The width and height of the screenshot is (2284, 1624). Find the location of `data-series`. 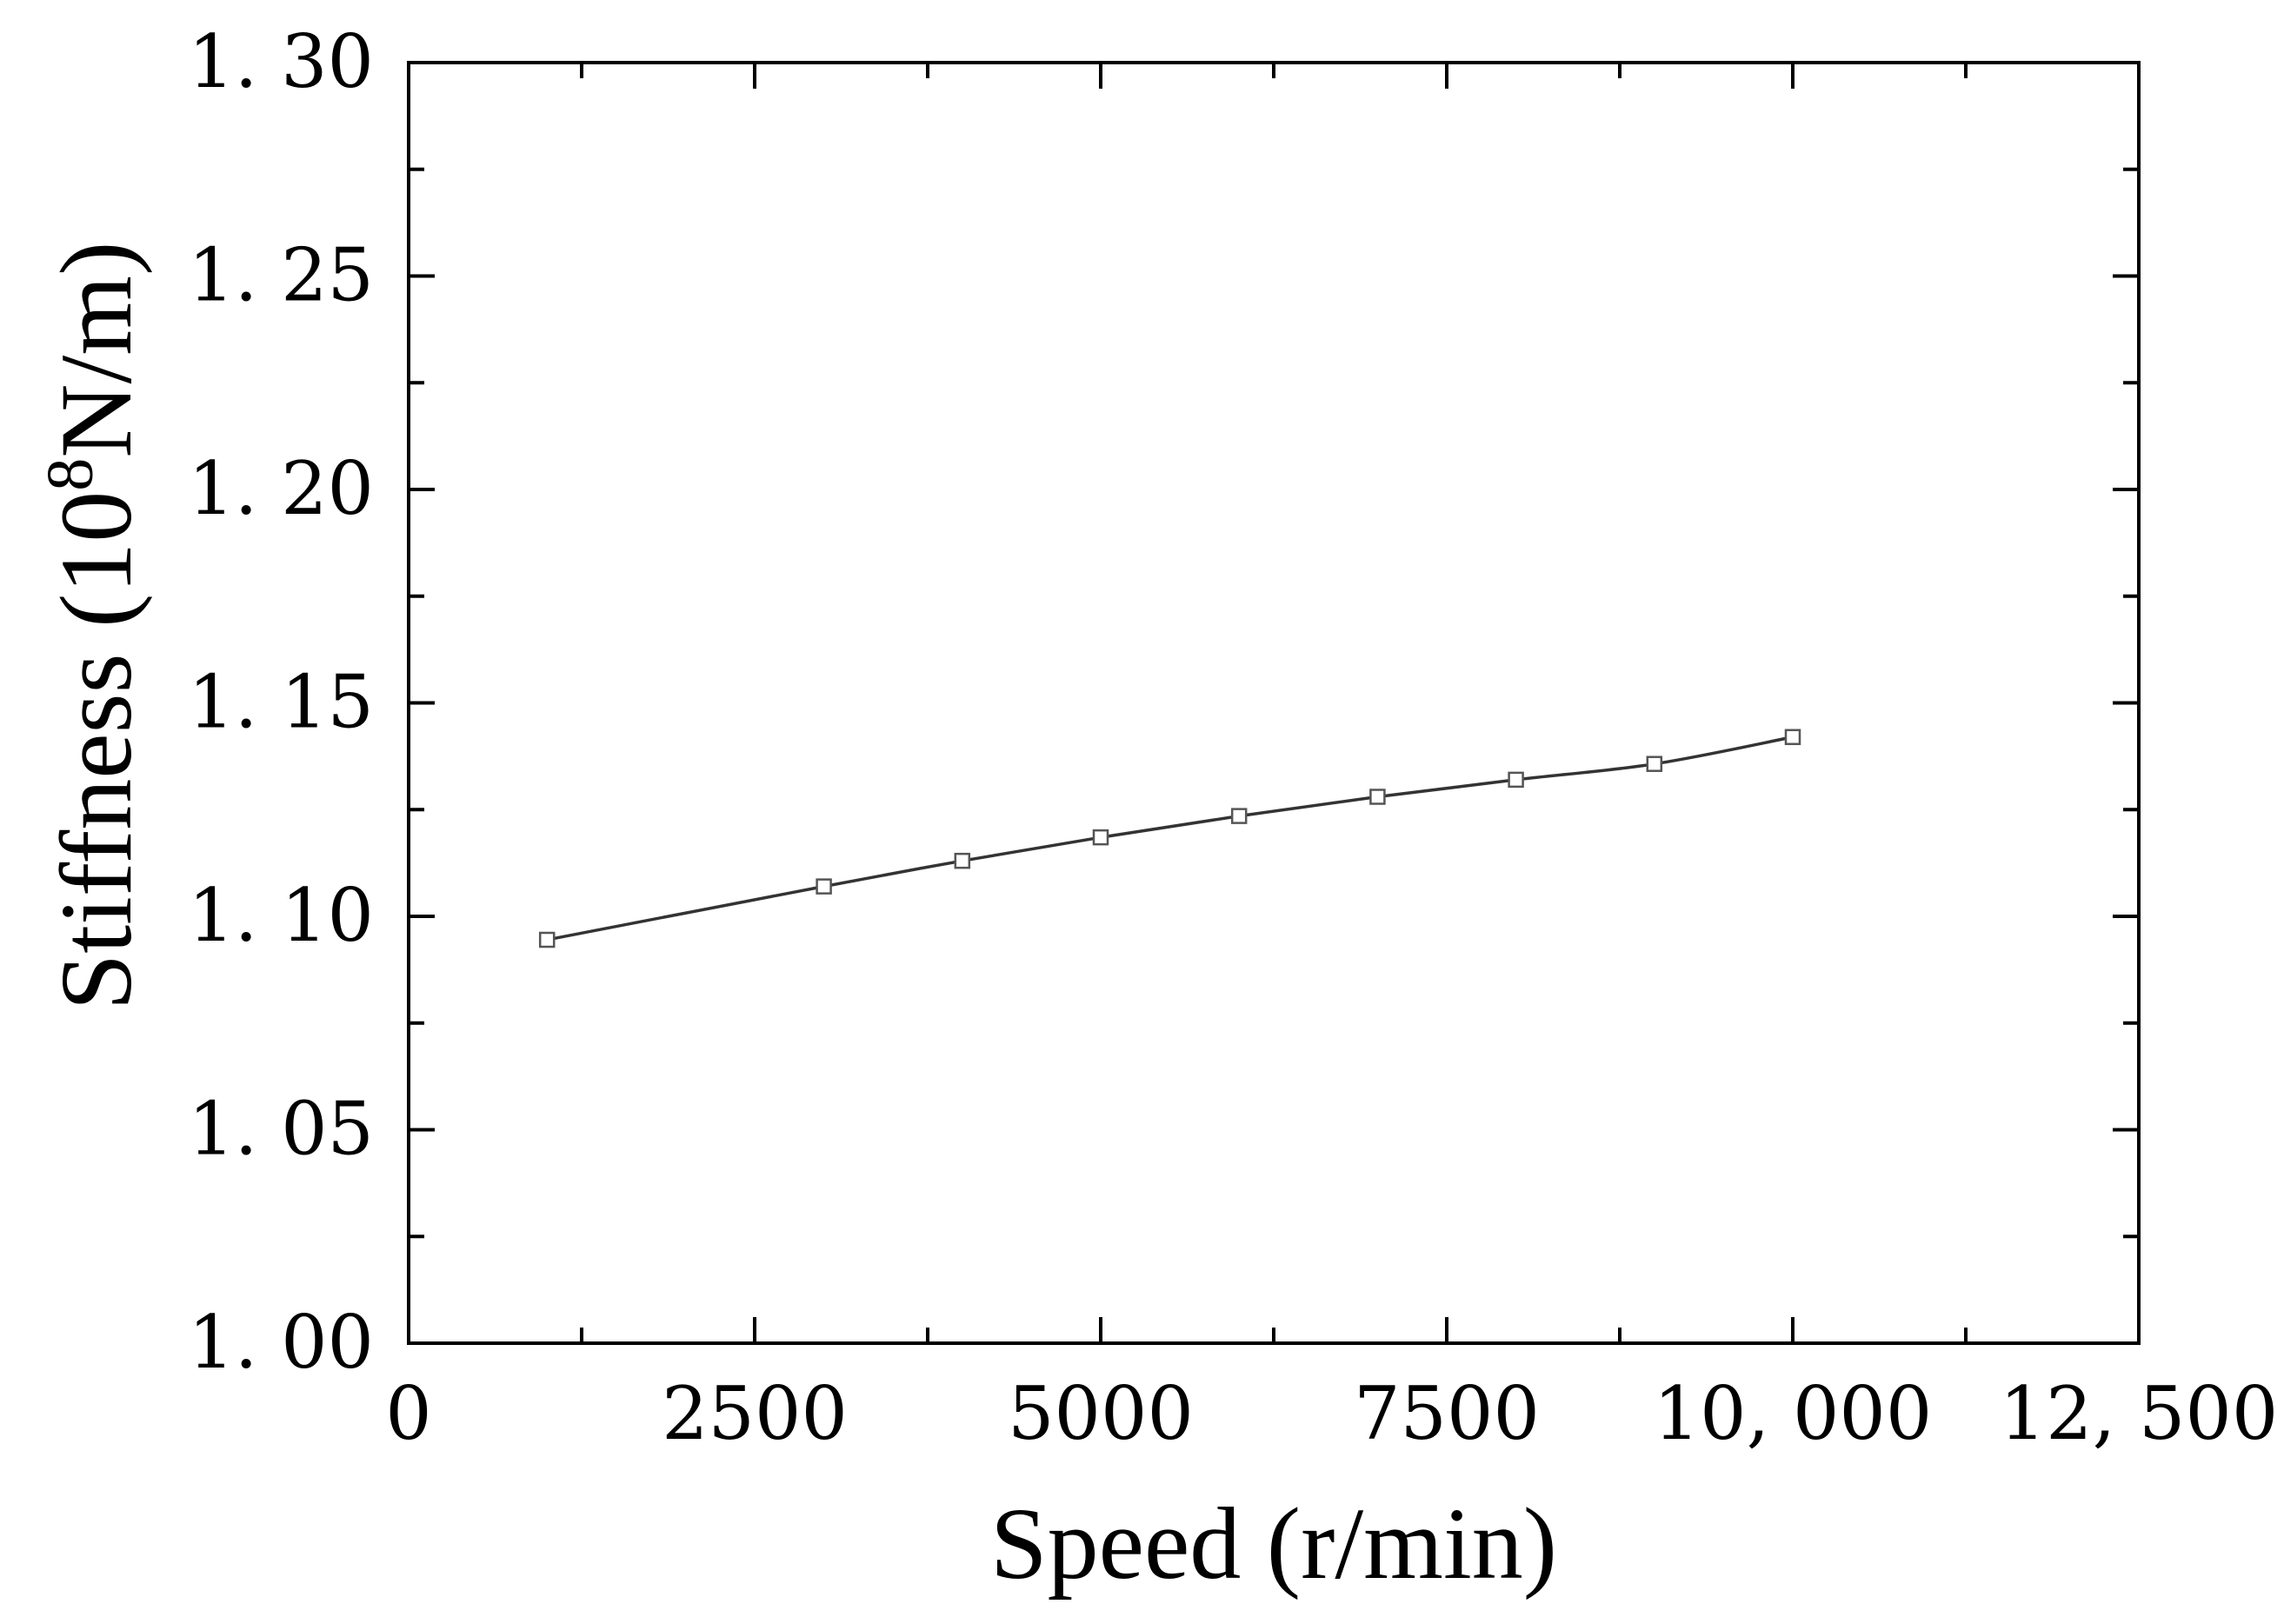

data-series is located at coordinates (1169, 839).